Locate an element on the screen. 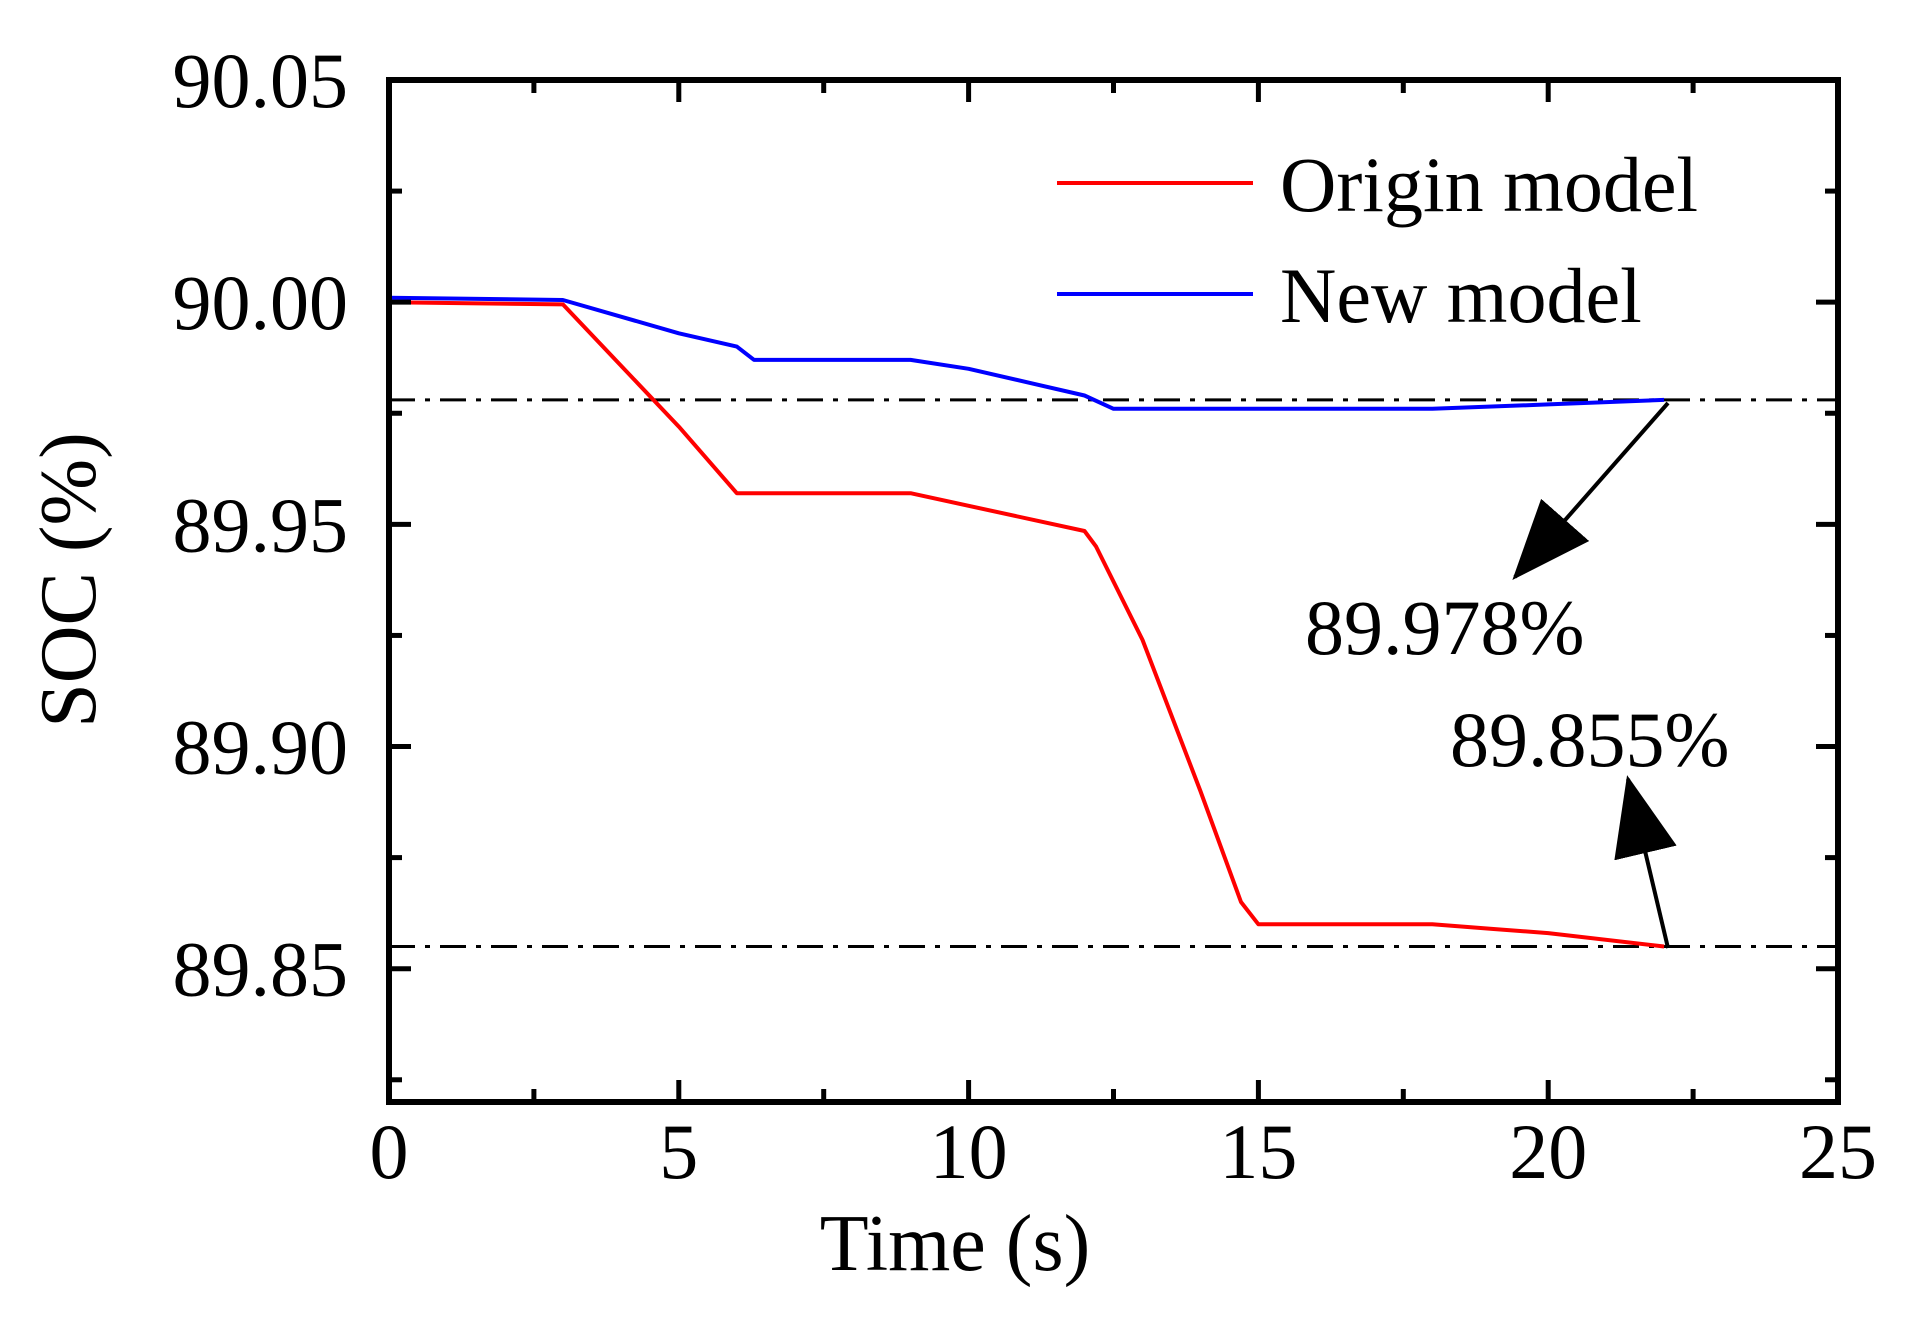 This screenshot has width=1906, height=1323. x-axis-title: Time (s) is located at coordinates (955, 1244).